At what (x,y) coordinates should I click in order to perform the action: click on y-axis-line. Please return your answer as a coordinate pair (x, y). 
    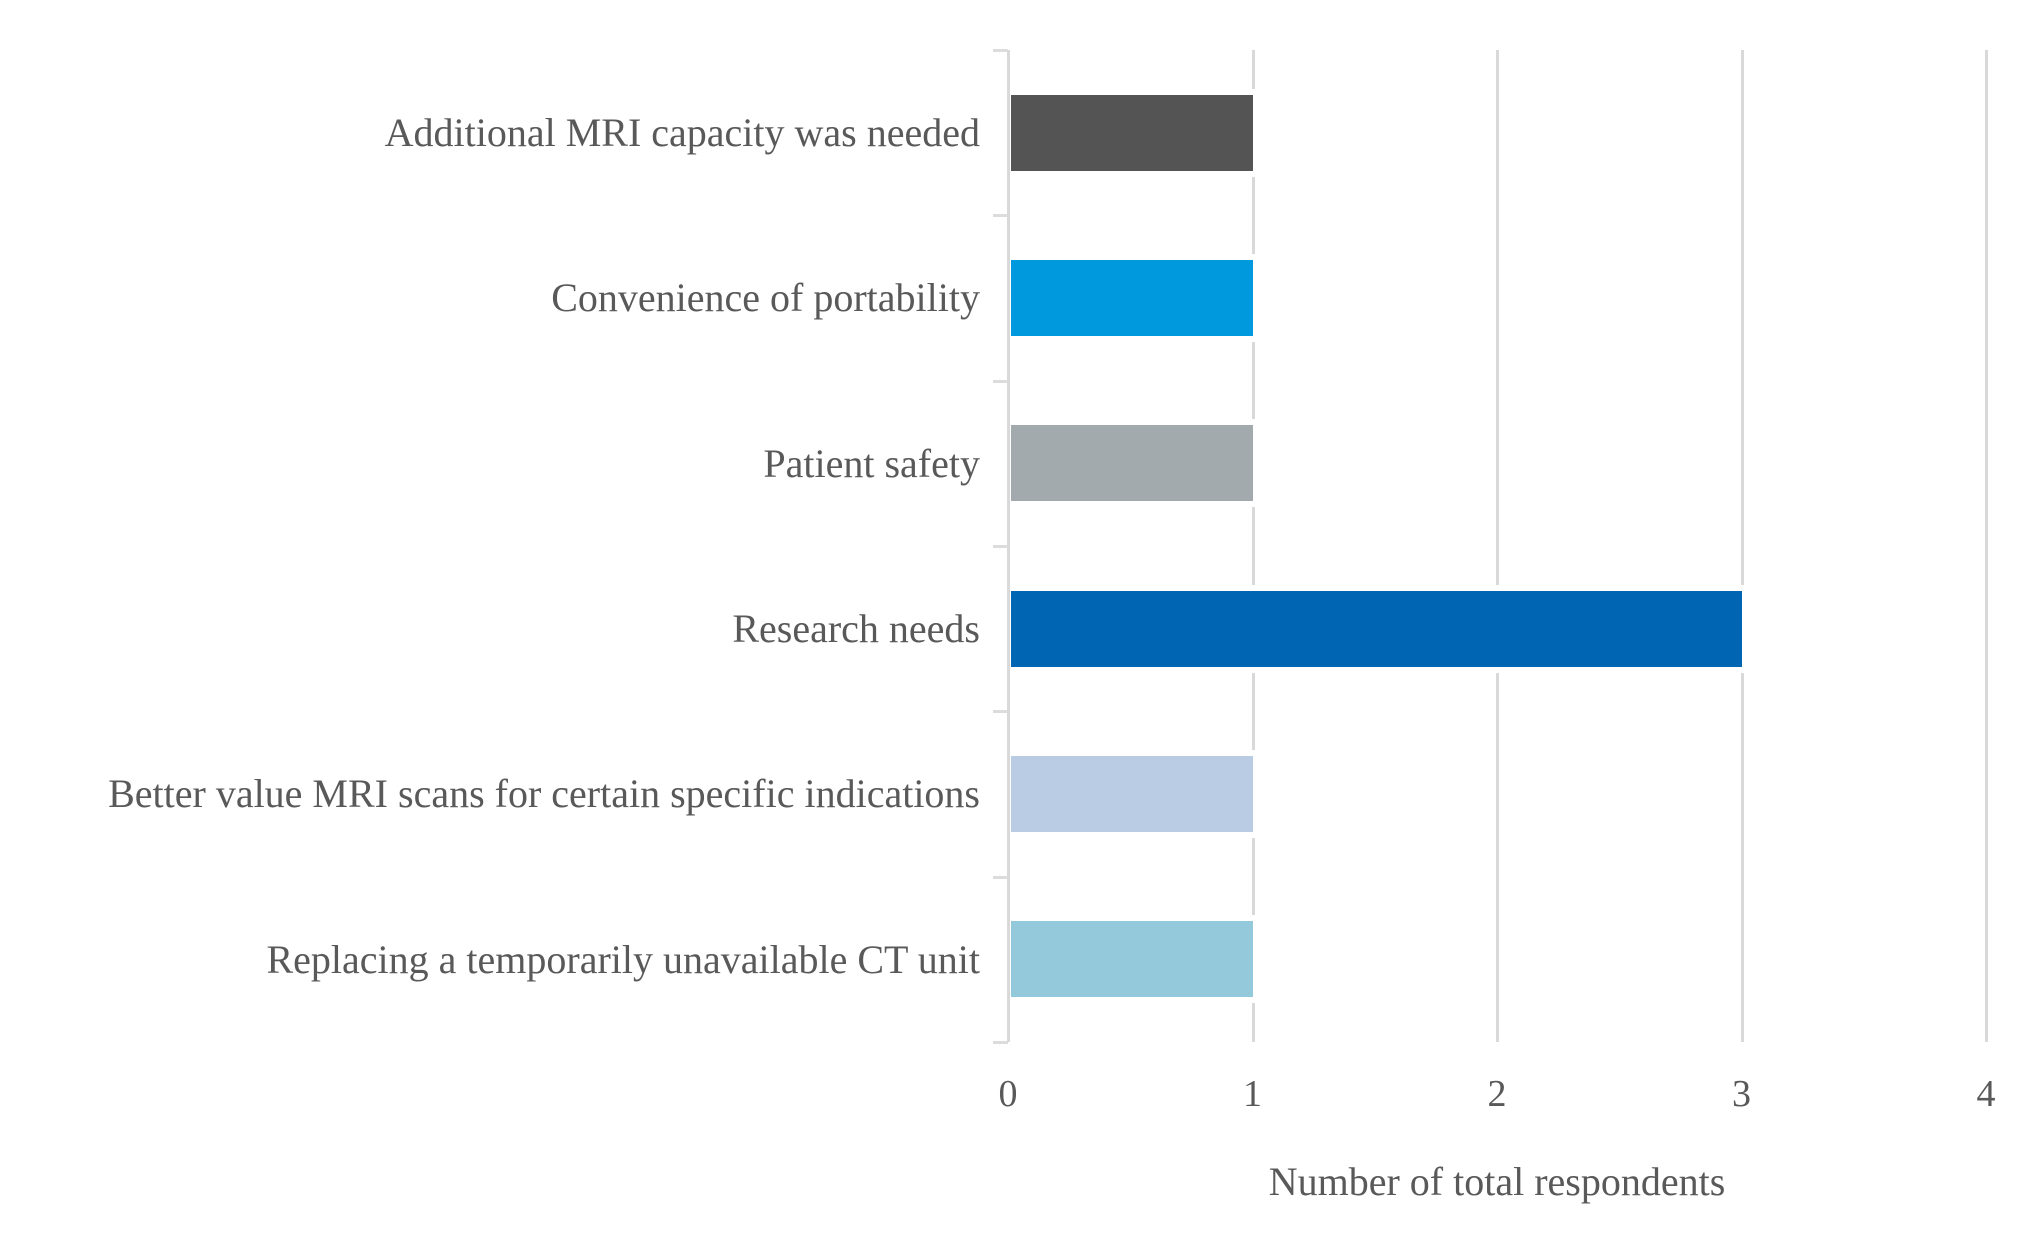
    Looking at the image, I should click on (1008, 546).